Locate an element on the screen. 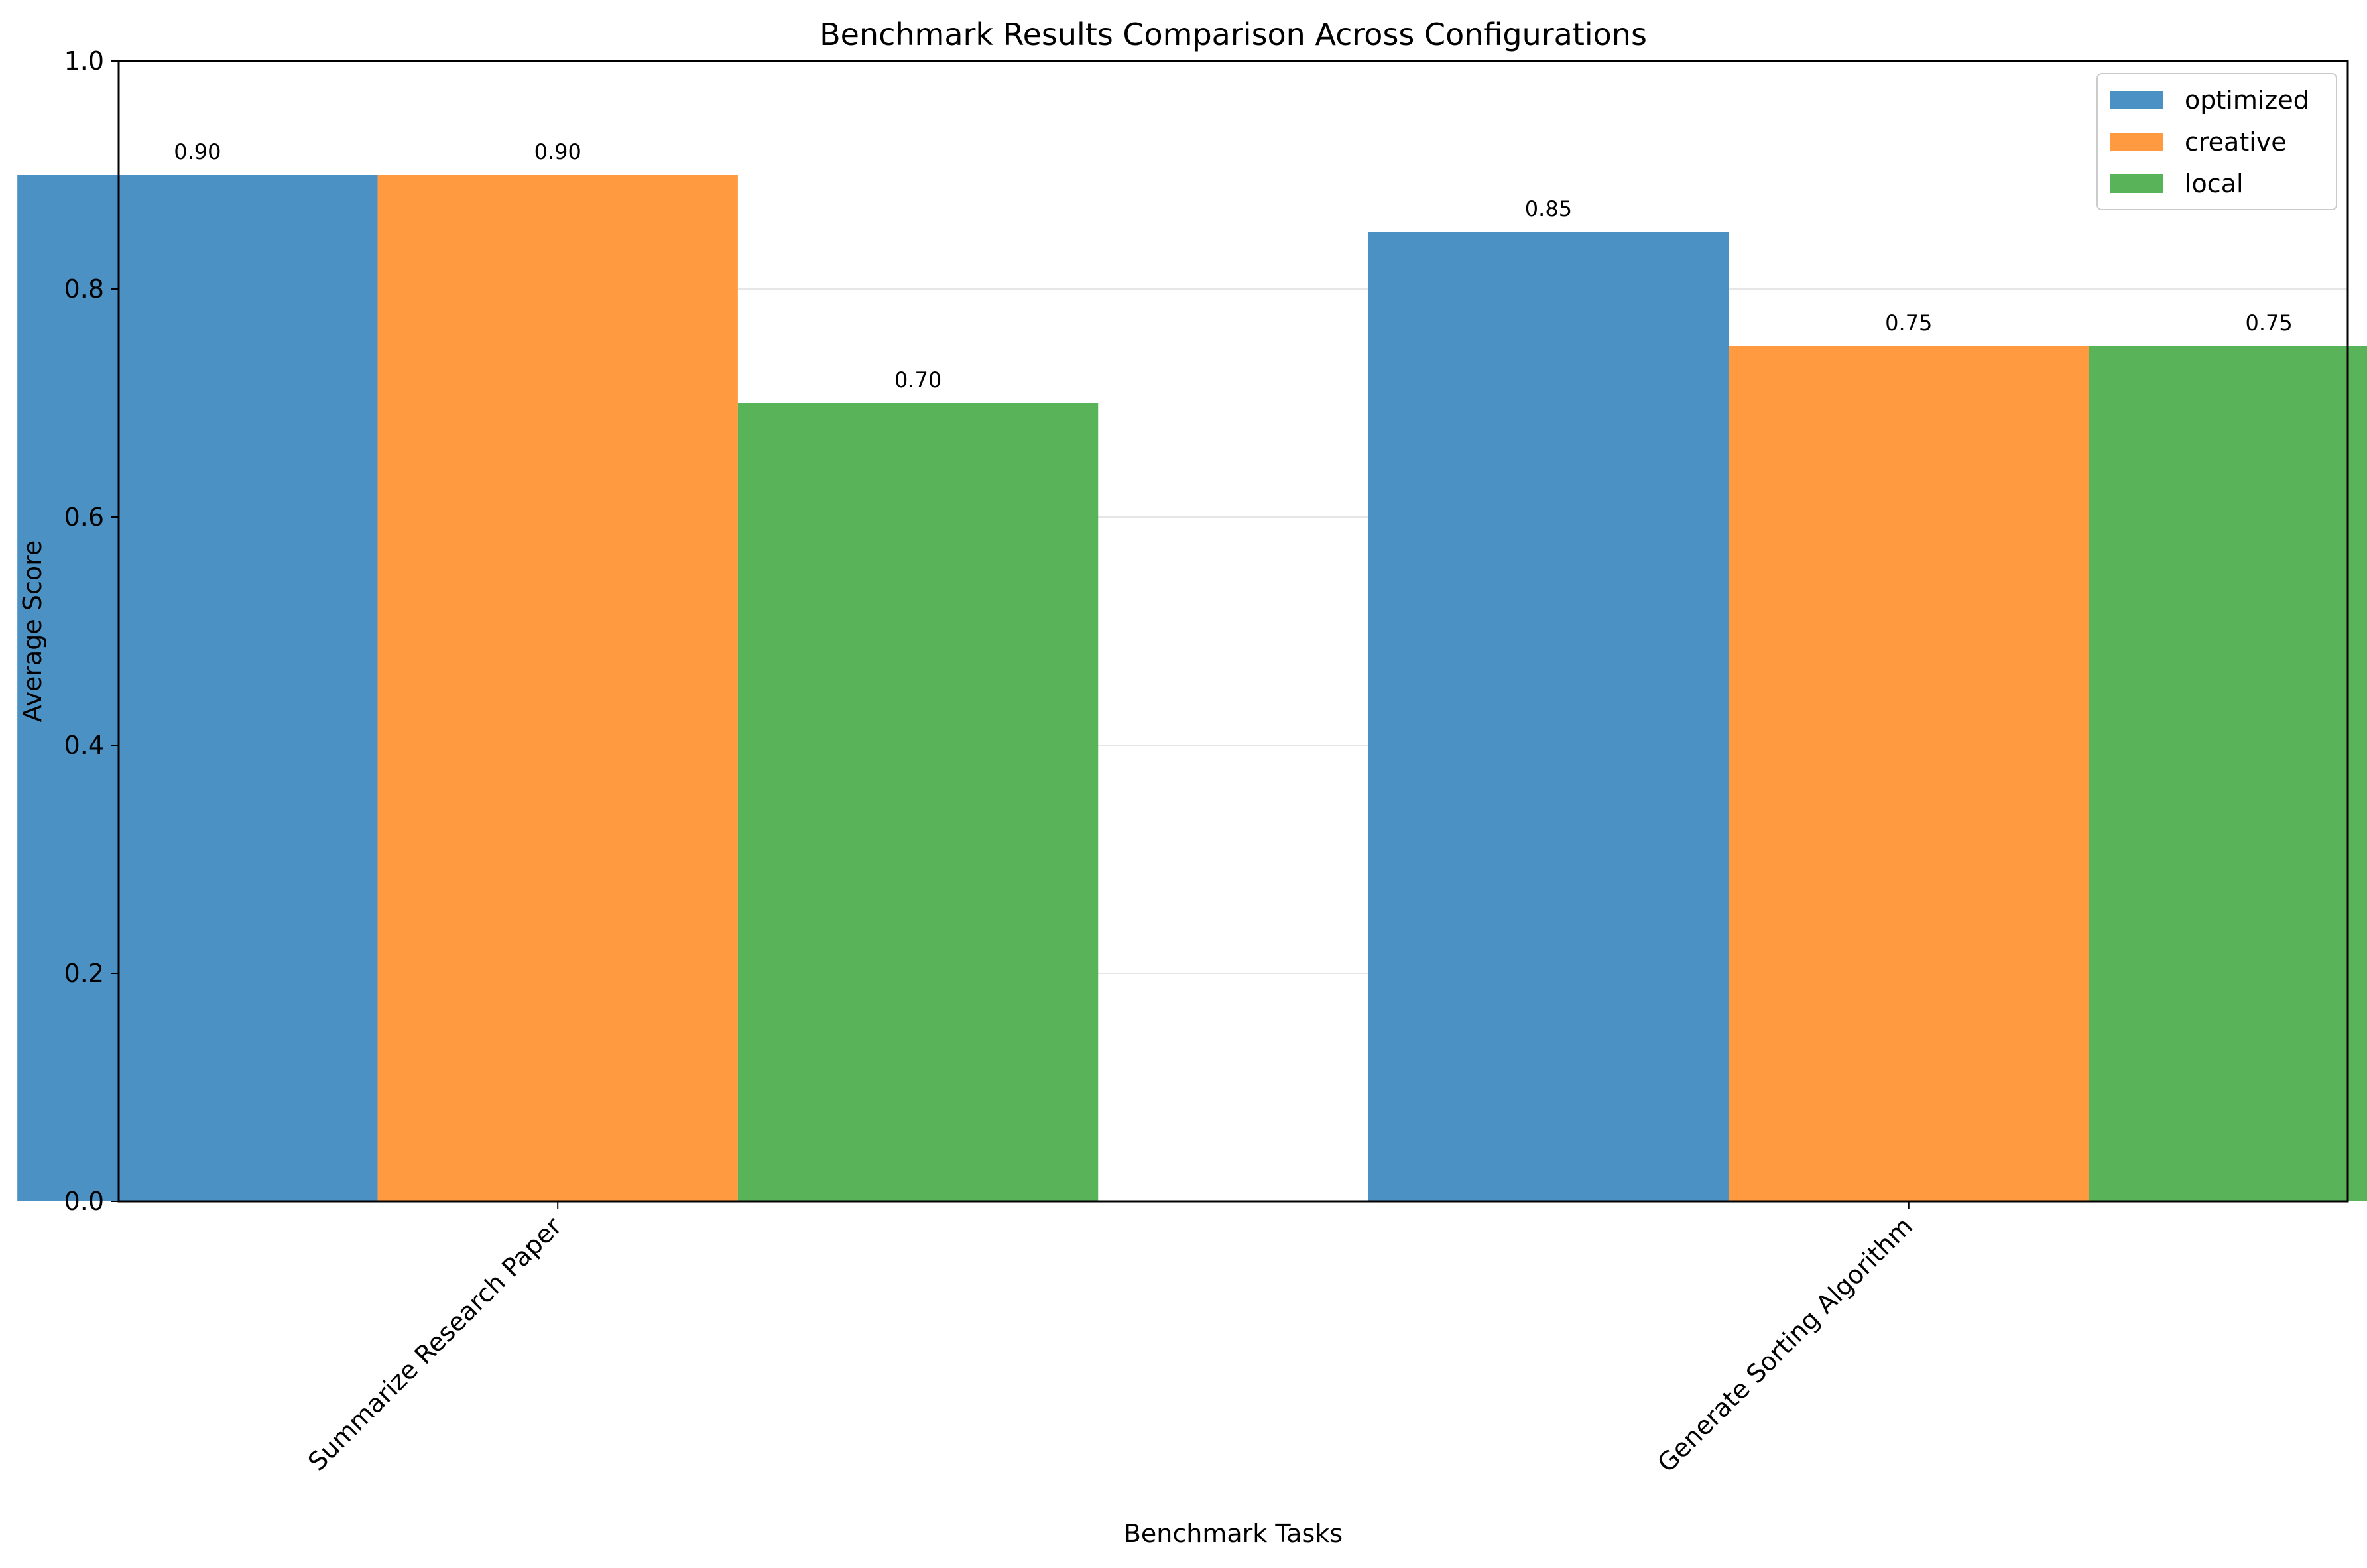 The image size is (2367, 1568). data-label: 0.85 is located at coordinates (1549, 208).